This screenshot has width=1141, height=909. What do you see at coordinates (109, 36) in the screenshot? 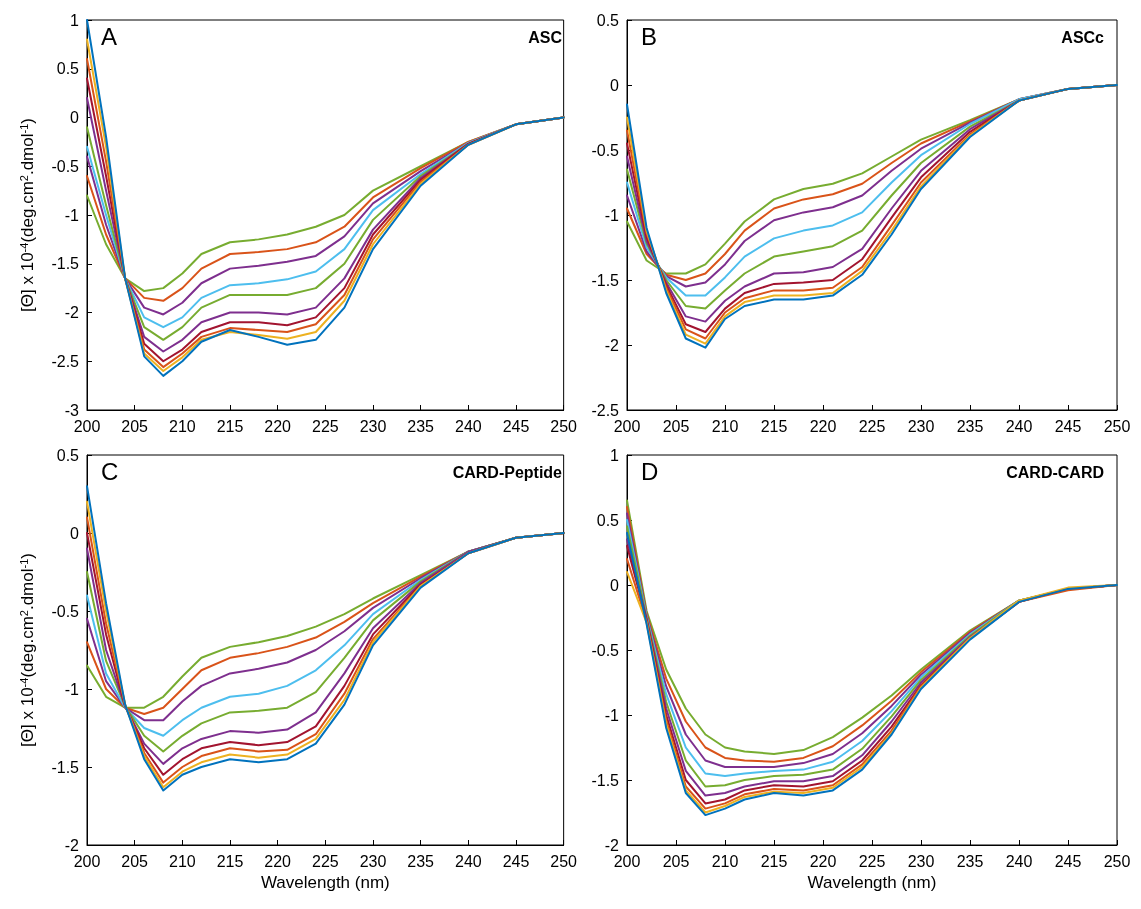
I see `annotation: A` at bounding box center [109, 36].